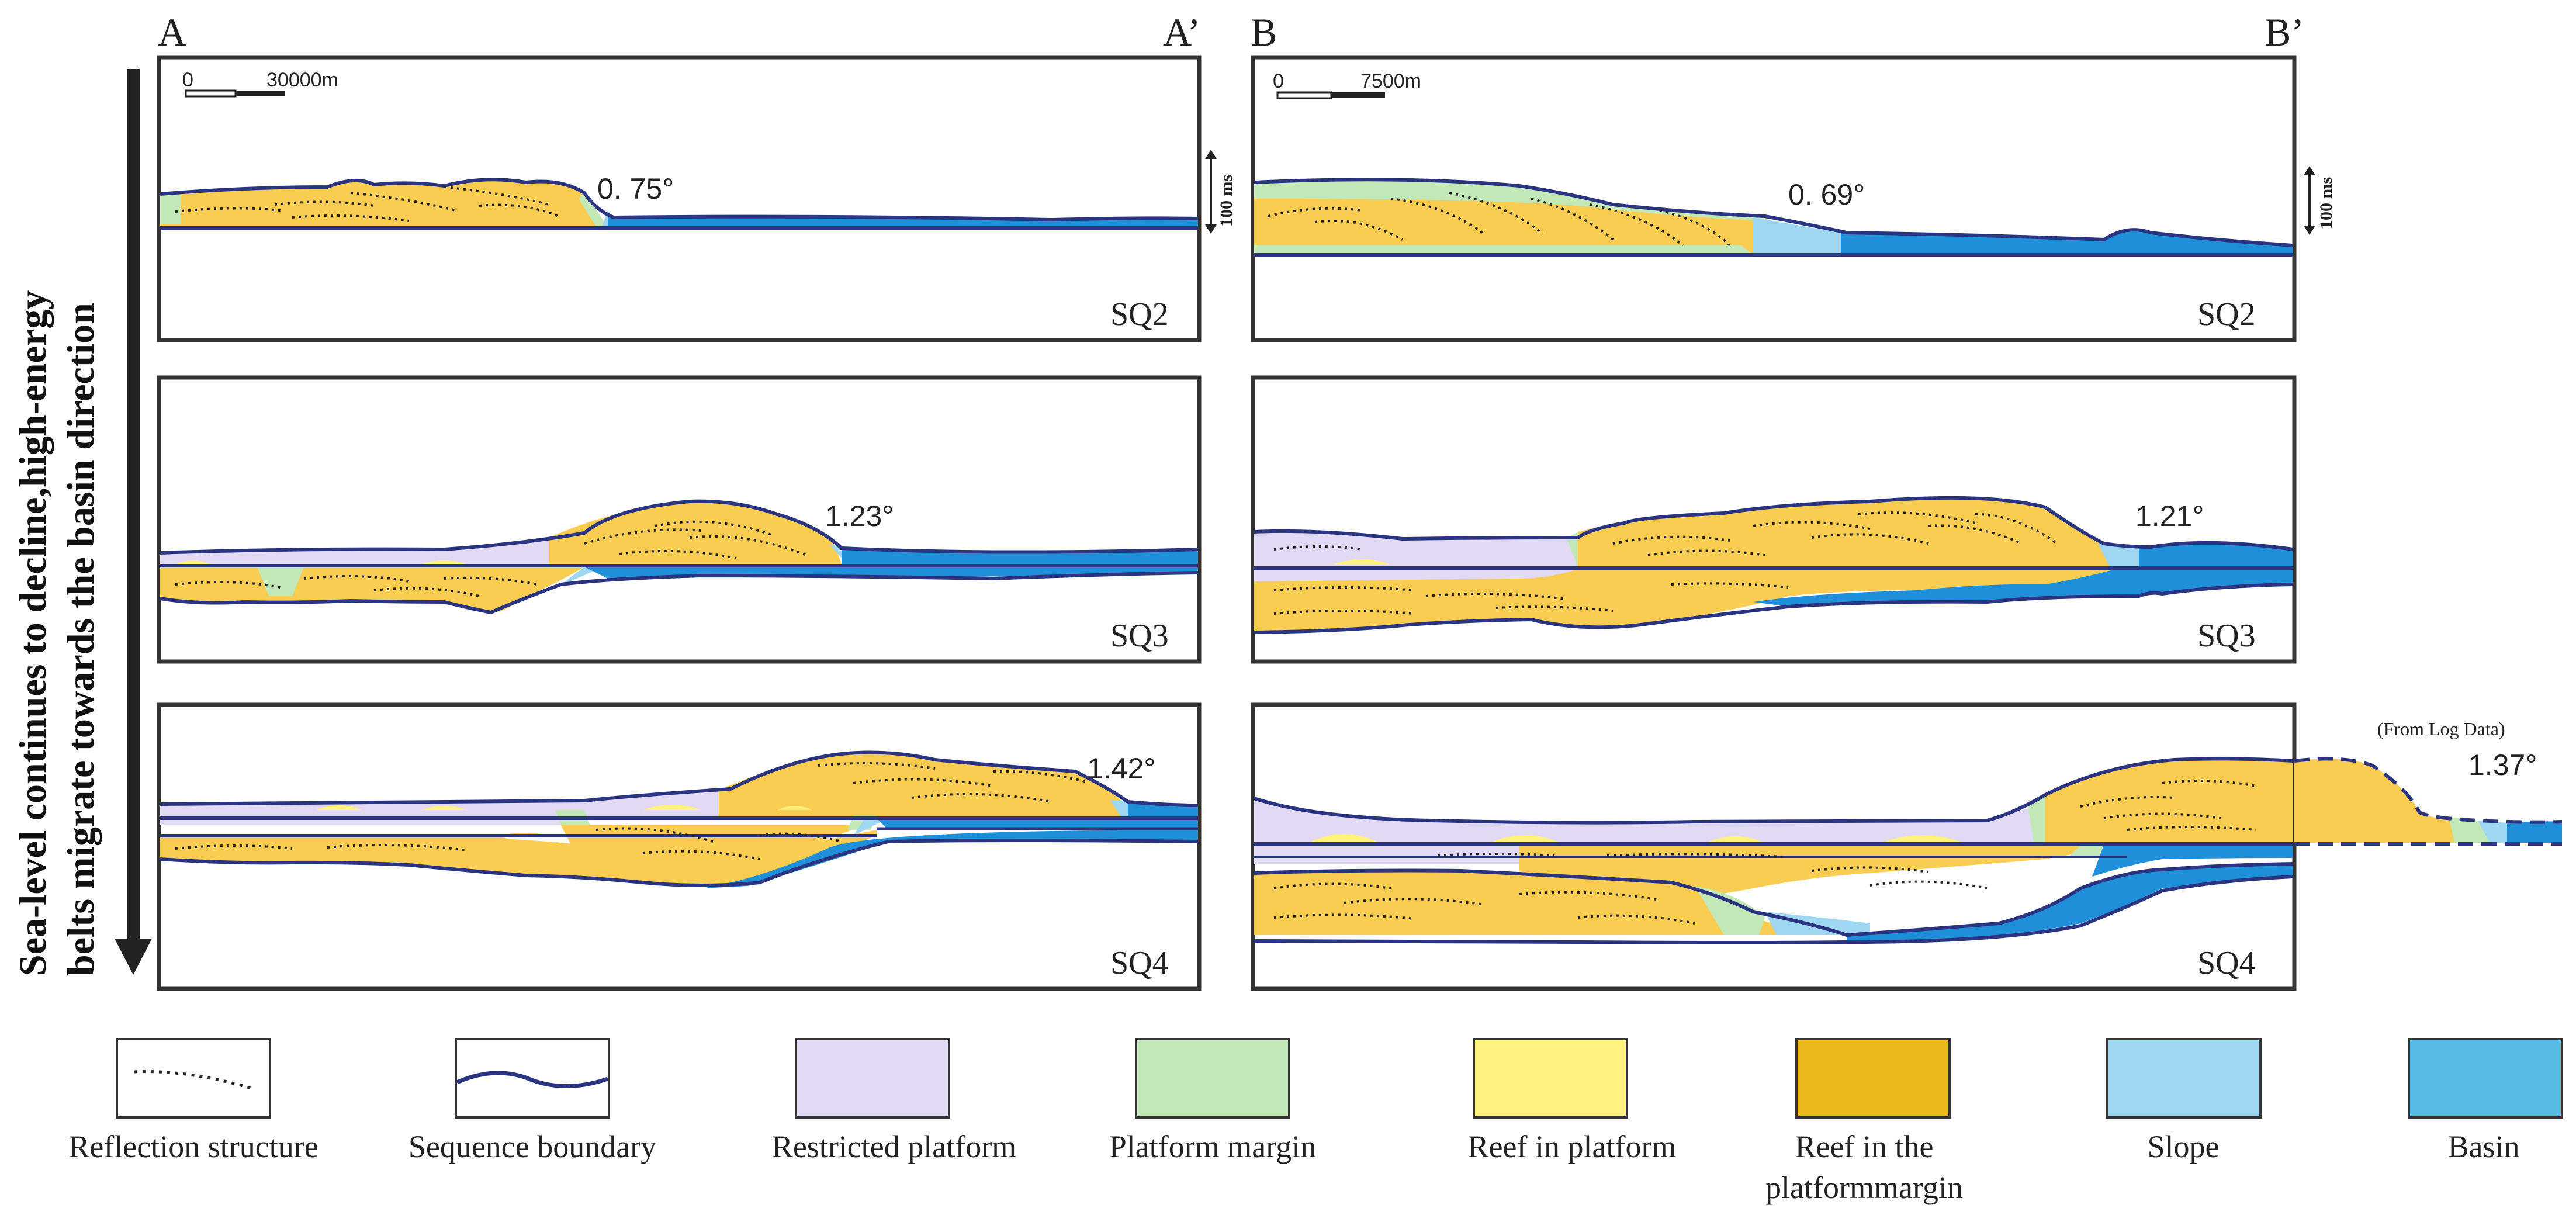 This screenshot has width=2576, height=1215. What do you see at coordinates (384, 203) in the screenshot?
I see `reef-margin-body` at bounding box center [384, 203].